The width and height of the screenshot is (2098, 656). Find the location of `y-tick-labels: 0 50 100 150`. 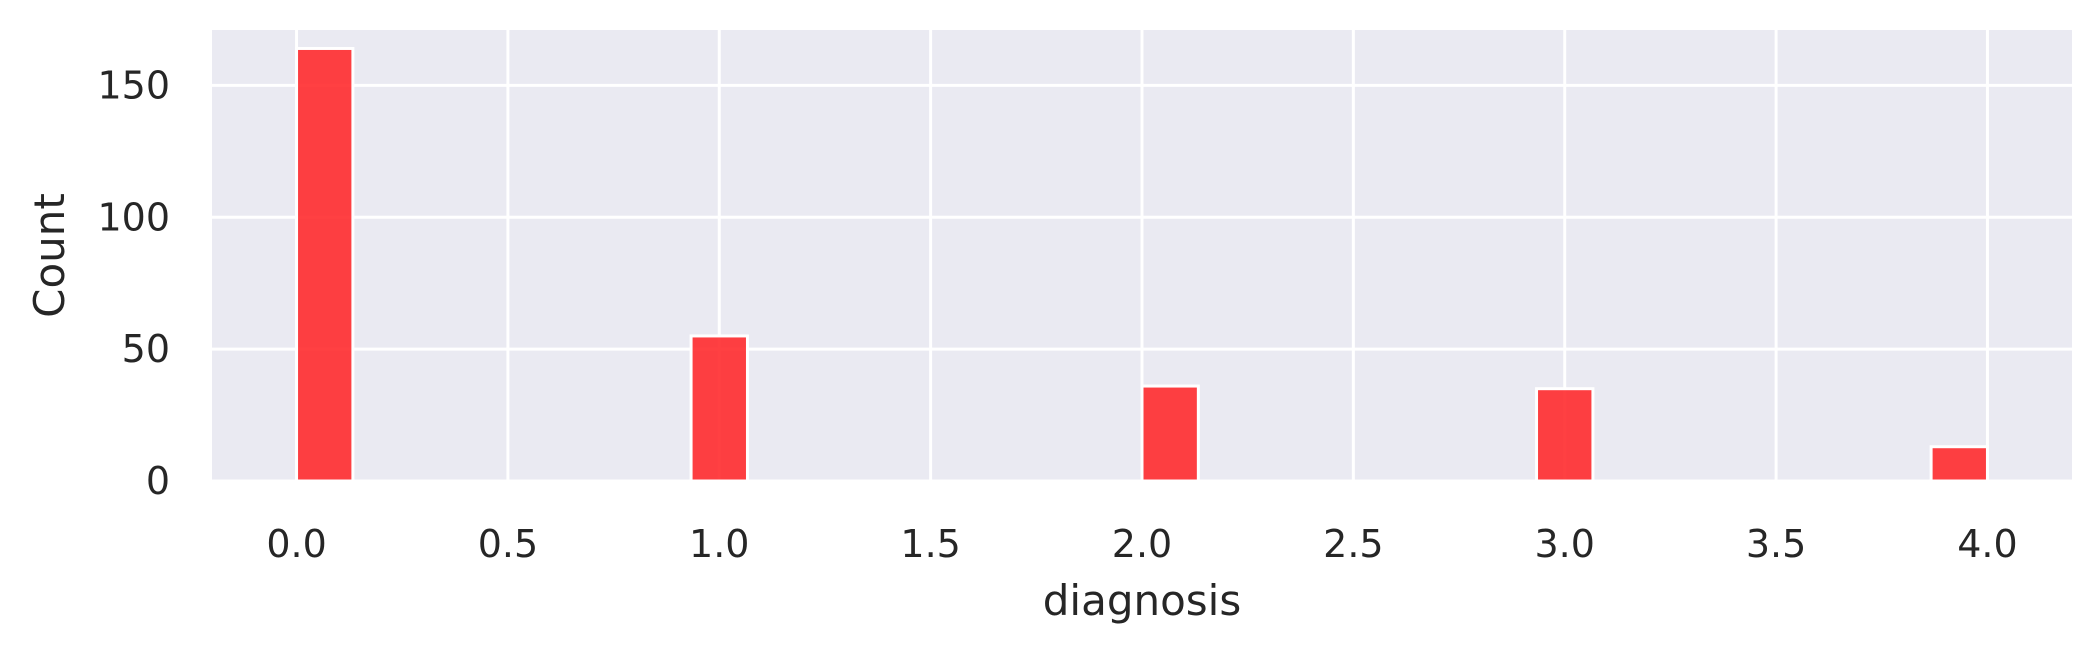

y-tick-labels: 0 50 100 150 is located at coordinates (133, 283).